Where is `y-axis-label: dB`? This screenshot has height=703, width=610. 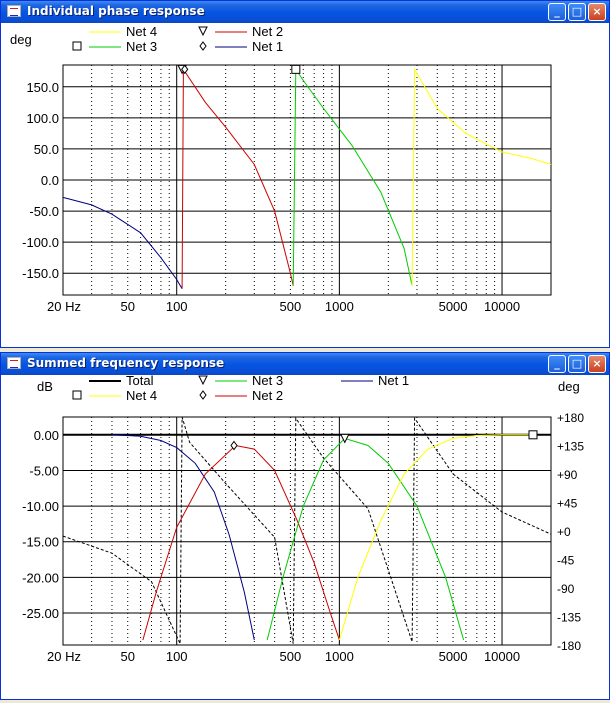 y-axis-label: dB is located at coordinates (45, 386).